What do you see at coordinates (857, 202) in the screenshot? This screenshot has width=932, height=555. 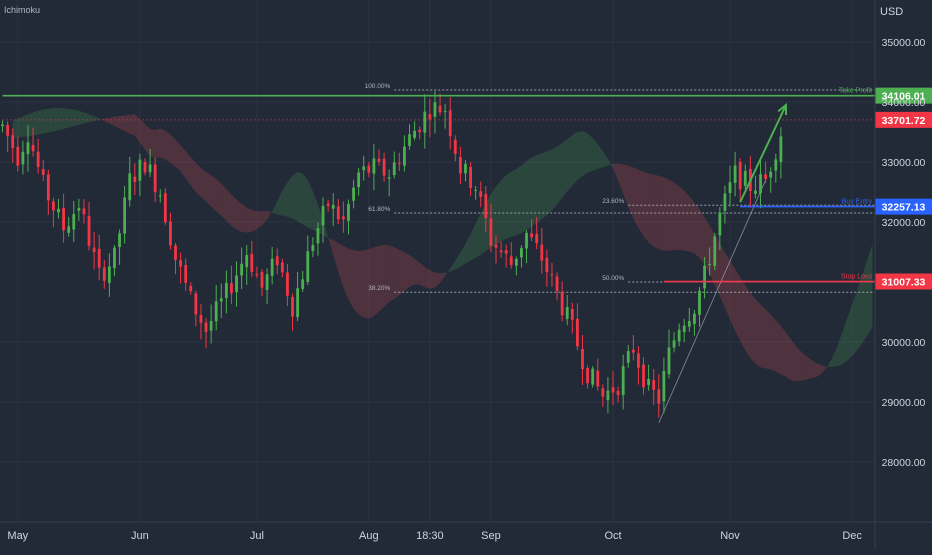 I see `buy-entry-text: Buy Entry` at bounding box center [857, 202].